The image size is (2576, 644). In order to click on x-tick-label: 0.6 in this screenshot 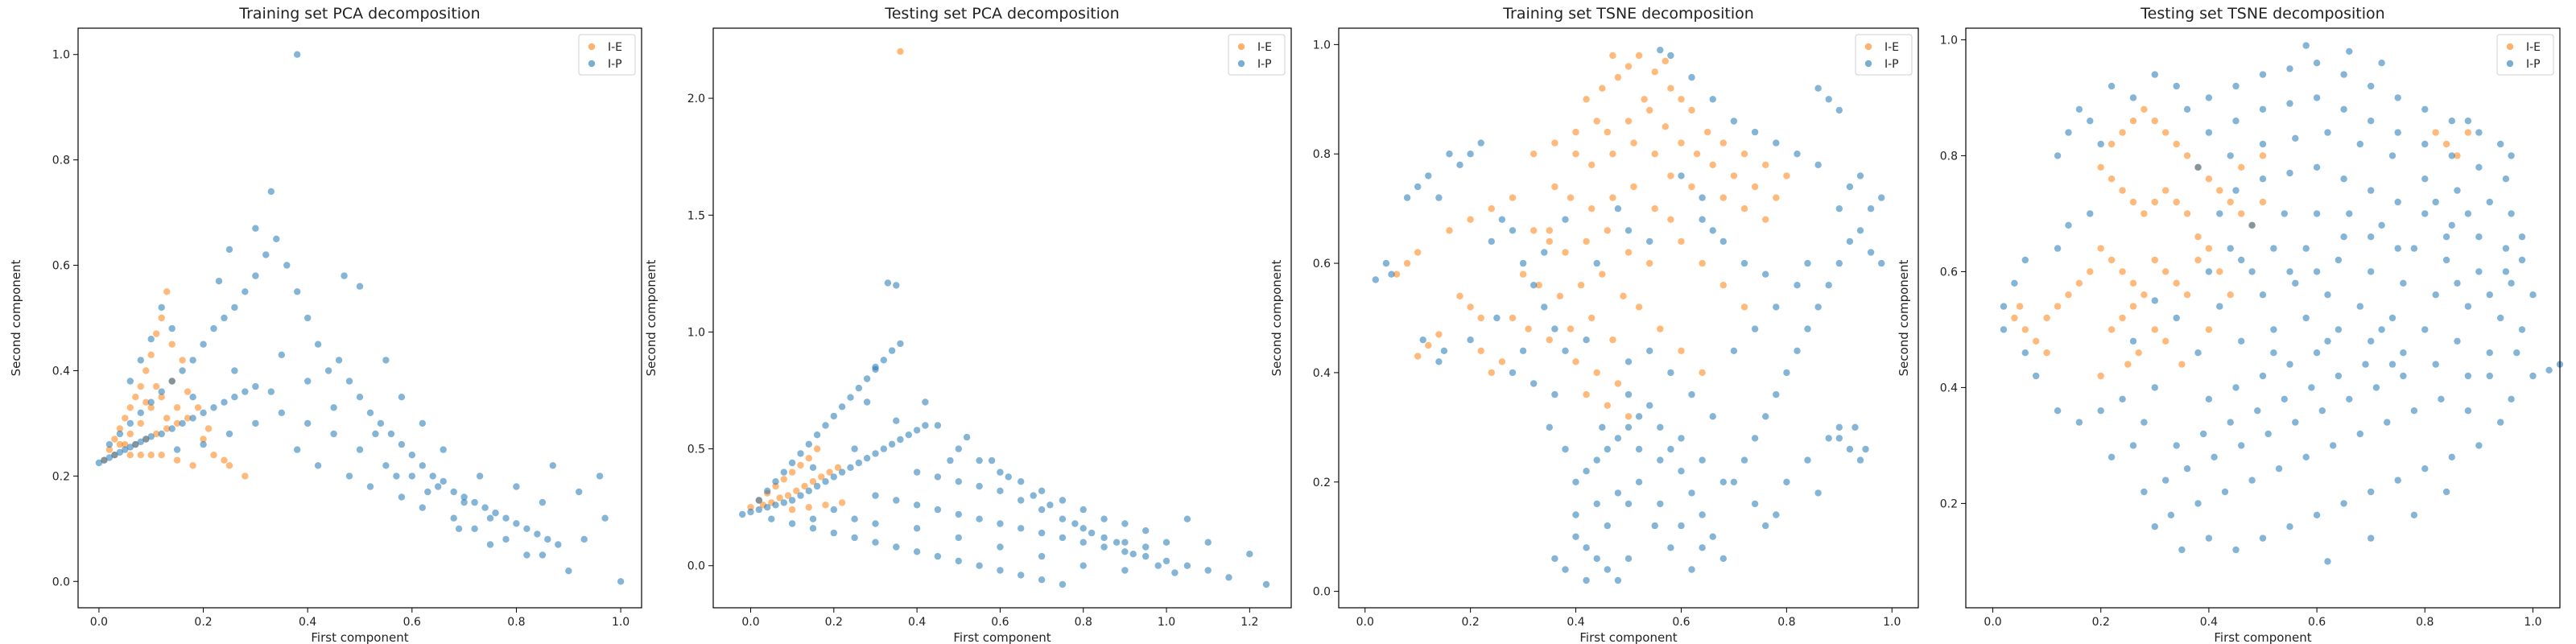, I will do `click(412, 622)`.